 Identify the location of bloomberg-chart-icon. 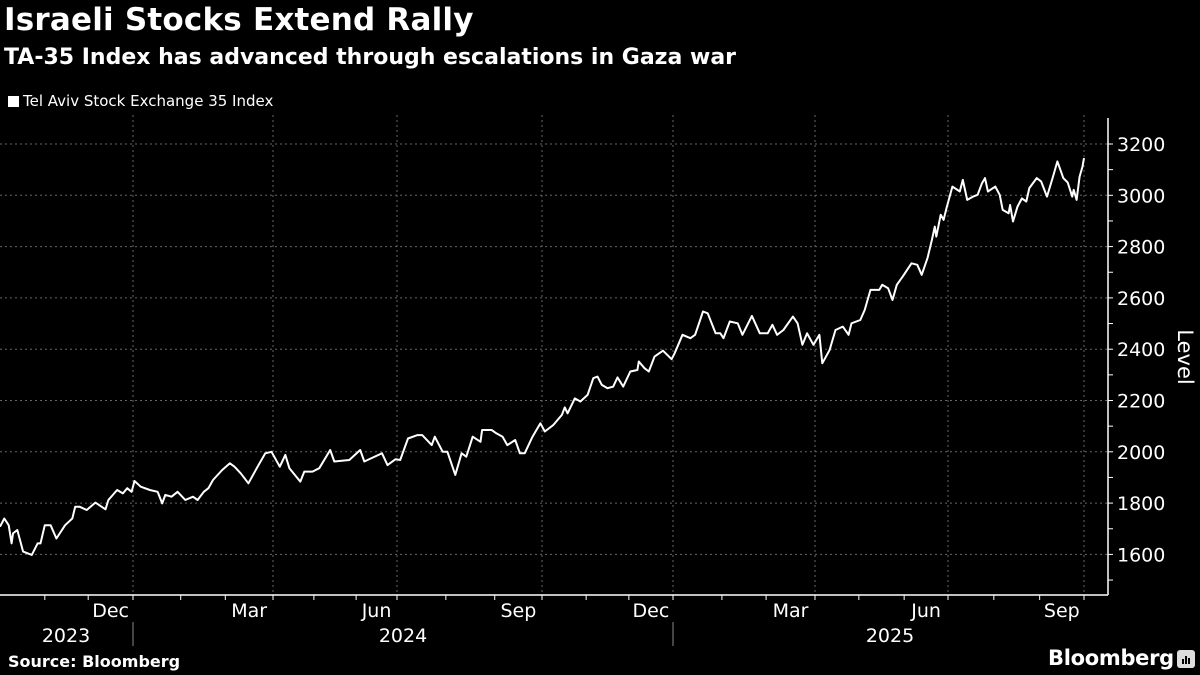
(1186, 659).